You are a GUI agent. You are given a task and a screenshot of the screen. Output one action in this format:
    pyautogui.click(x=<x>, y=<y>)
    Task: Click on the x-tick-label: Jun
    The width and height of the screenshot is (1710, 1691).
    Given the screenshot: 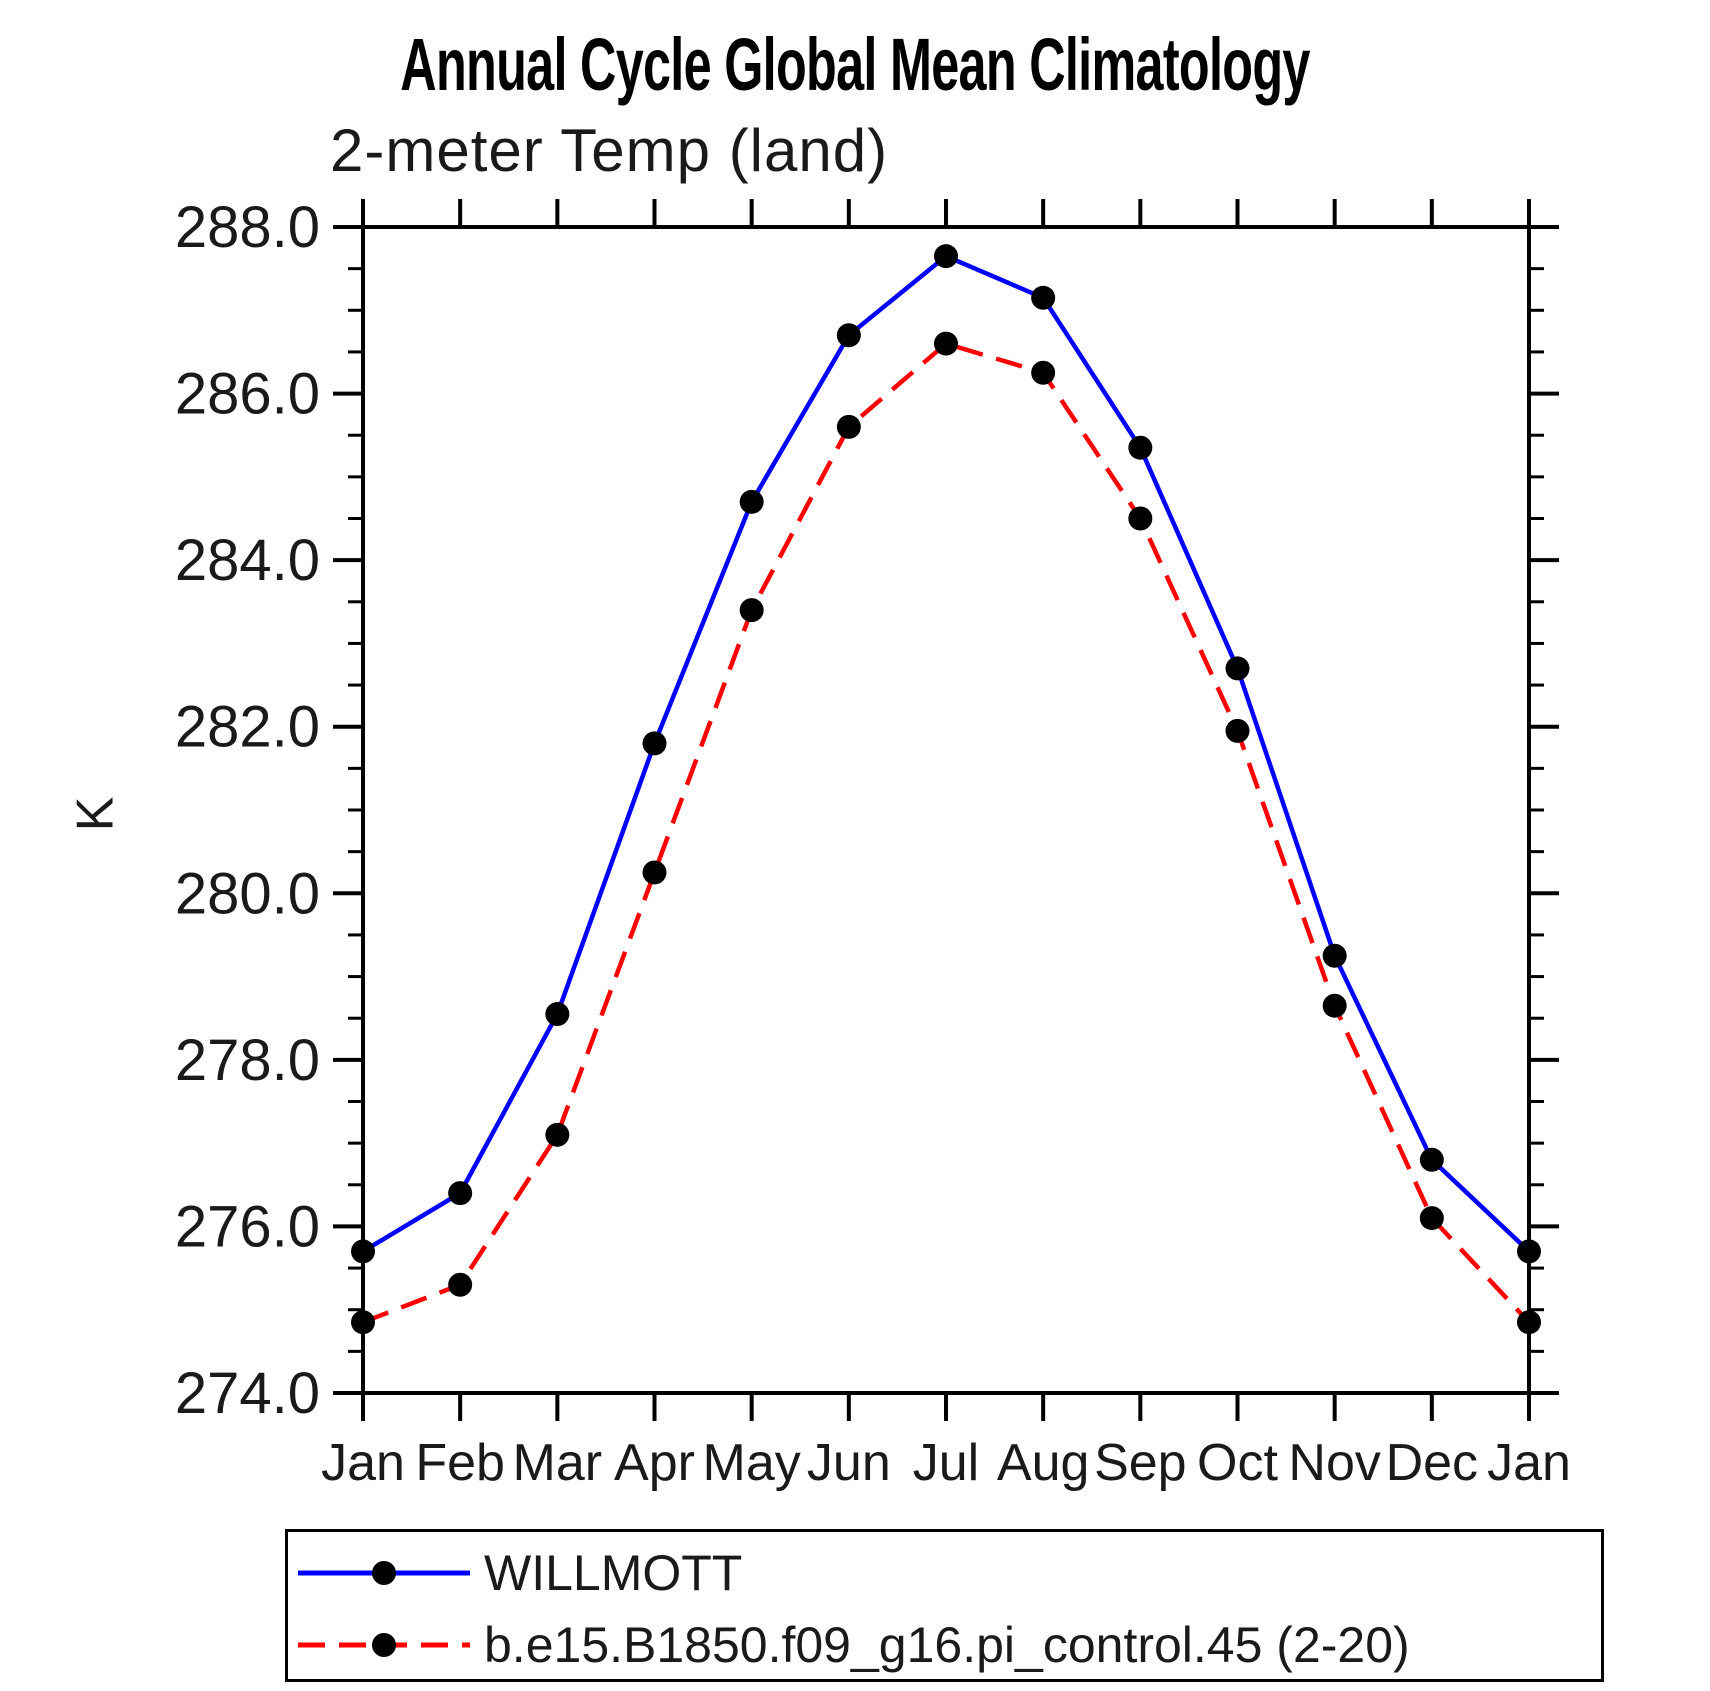 What is the action you would take?
    pyautogui.click(x=849, y=1463)
    